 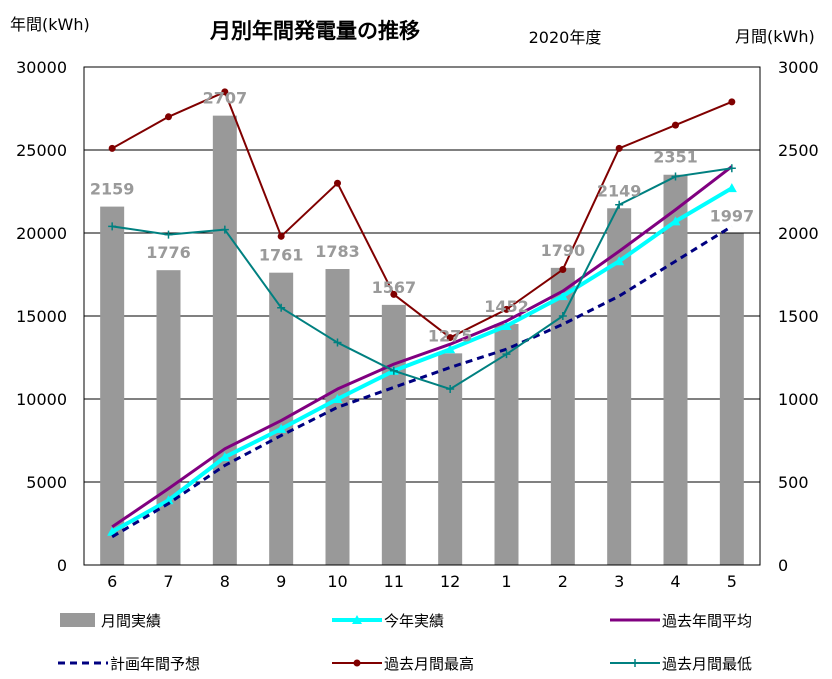 What do you see at coordinates (783, 565) in the screenshot?
I see `y-right-tick-label: 0` at bounding box center [783, 565].